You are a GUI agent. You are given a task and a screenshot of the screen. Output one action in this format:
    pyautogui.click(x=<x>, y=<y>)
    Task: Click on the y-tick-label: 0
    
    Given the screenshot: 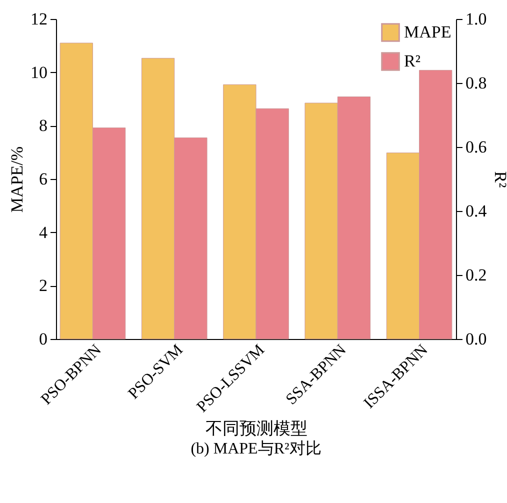 What is the action you would take?
    pyautogui.click(x=43, y=339)
    